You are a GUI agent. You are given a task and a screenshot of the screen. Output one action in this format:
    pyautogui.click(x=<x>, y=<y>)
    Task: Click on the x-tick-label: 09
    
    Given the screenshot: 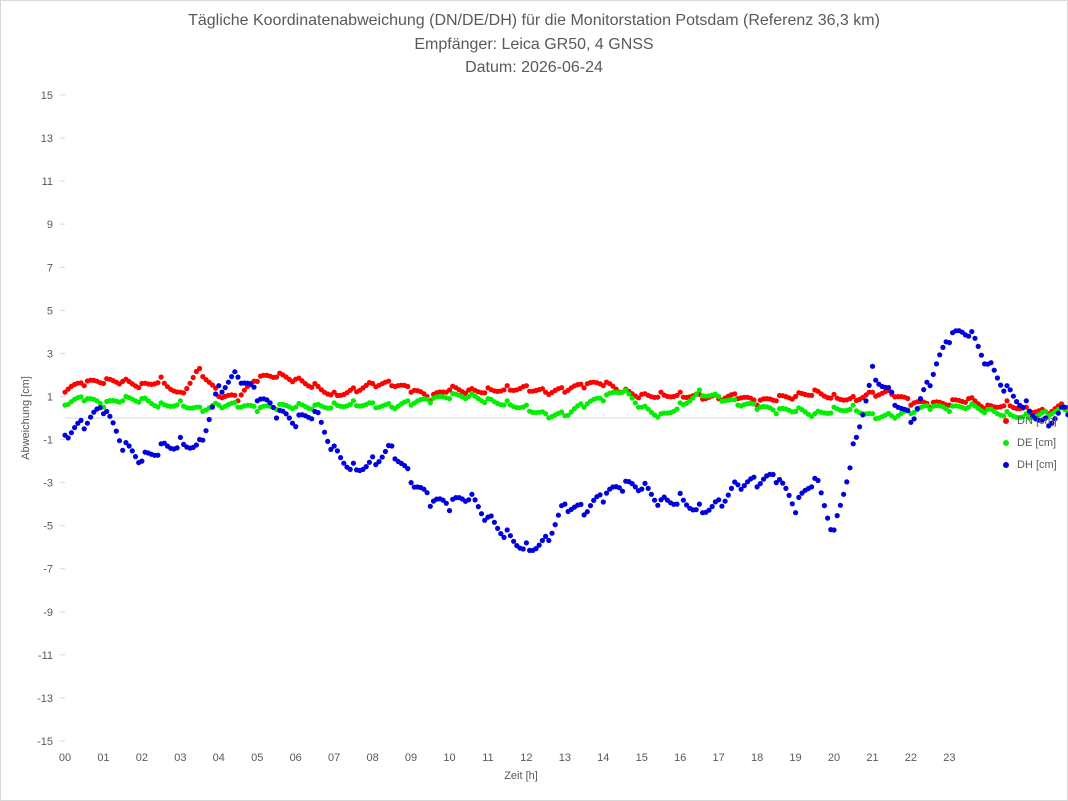 What is the action you would take?
    pyautogui.click(x=411, y=758)
    